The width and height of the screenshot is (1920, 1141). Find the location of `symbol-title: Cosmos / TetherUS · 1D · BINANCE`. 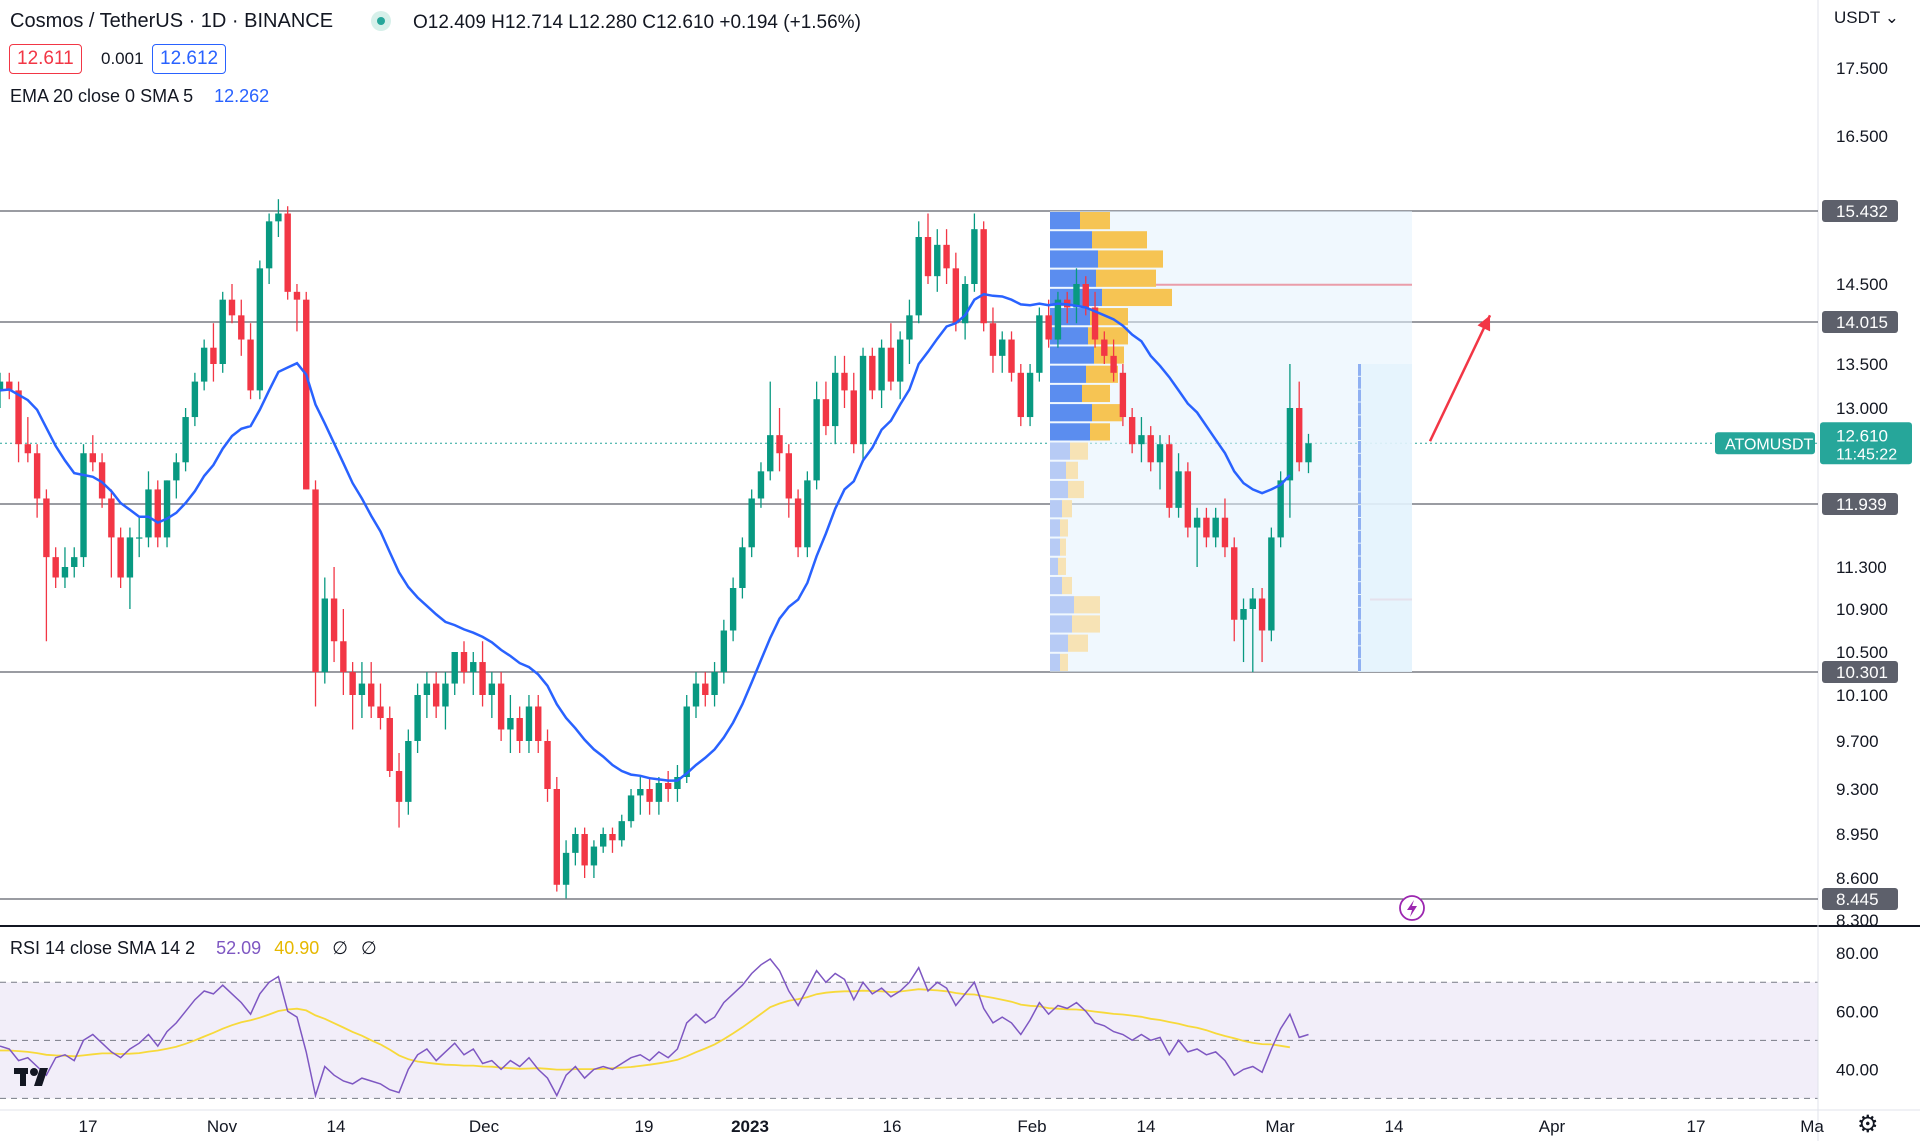

symbol-title: Cosmos / TetherUS · 1D · BINANCE is located at coordinates (172, 21).